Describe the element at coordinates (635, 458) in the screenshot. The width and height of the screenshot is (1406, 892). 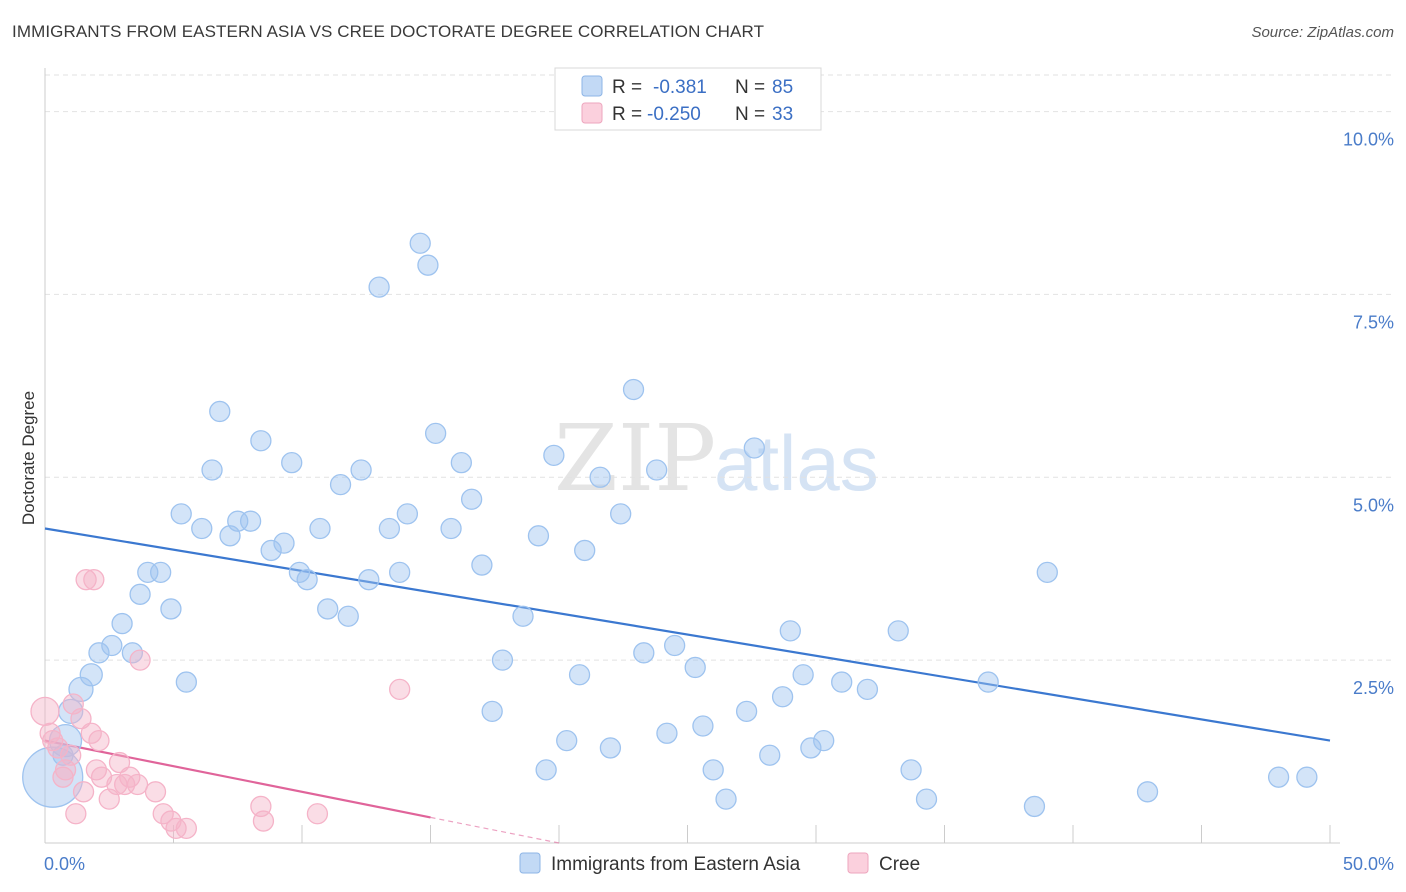
I see `svg-text: ZIP` at that location.